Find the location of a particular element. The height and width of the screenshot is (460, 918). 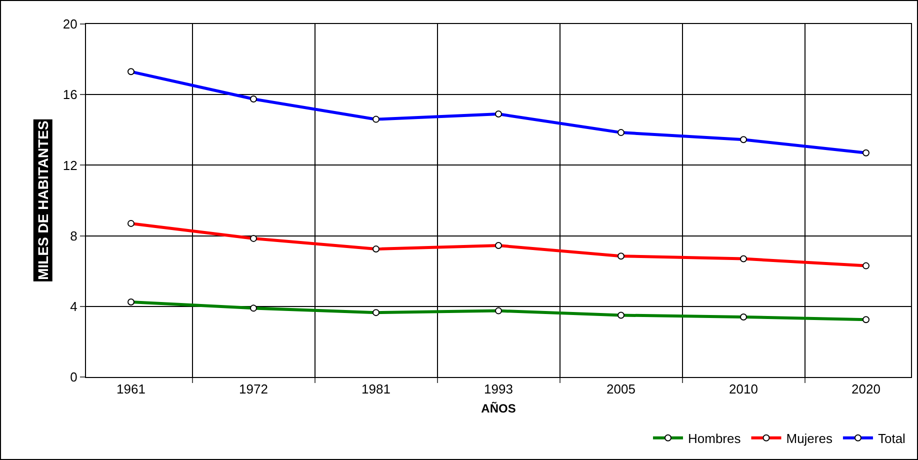

x-axis-title: AÑOS is located at coordinates (498, 409).